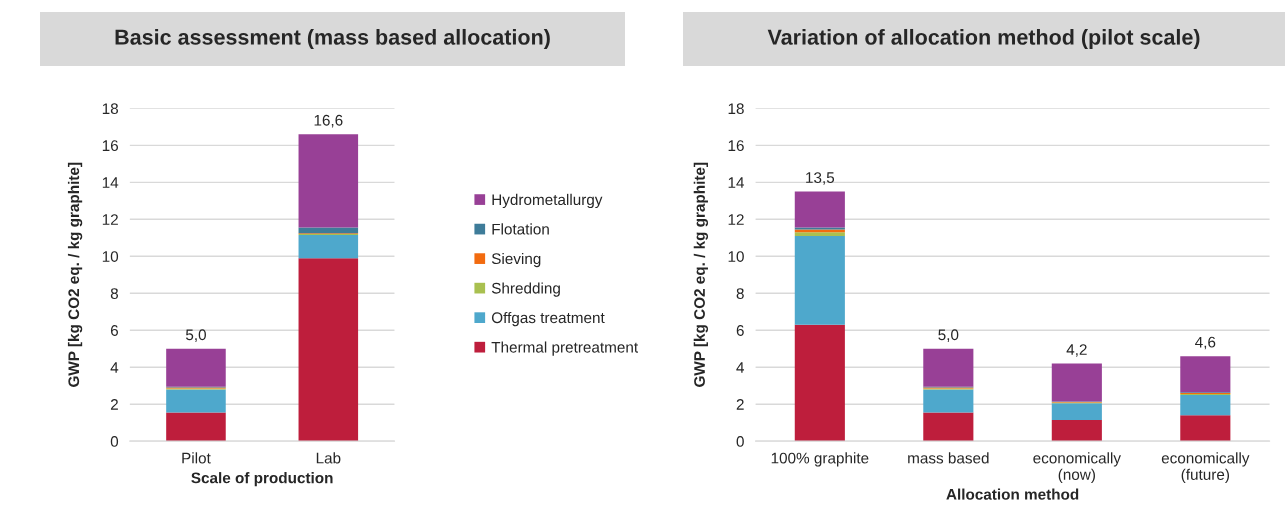 Image resolution: width=1285 pixels, height=516 pixels. What do you see at coordinates (328, 121) in the screenshot?
I see `total-label: 16,6` at bounding box center [328, 121].